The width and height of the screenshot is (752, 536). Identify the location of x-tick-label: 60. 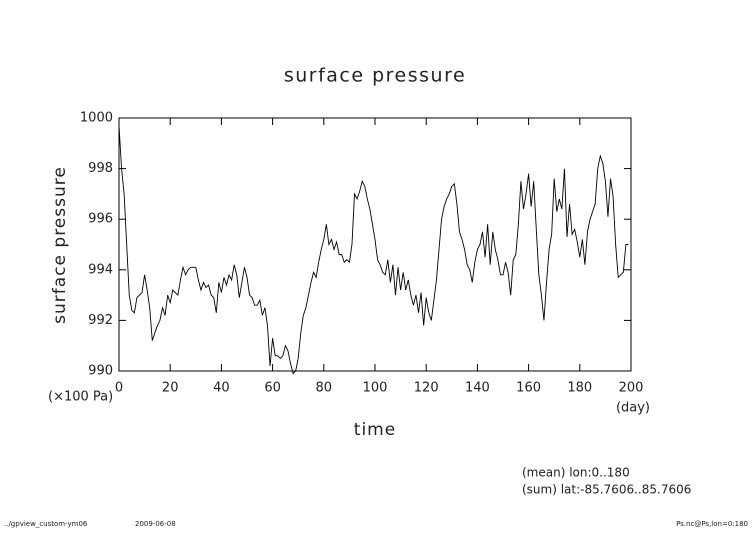
(272, 388).